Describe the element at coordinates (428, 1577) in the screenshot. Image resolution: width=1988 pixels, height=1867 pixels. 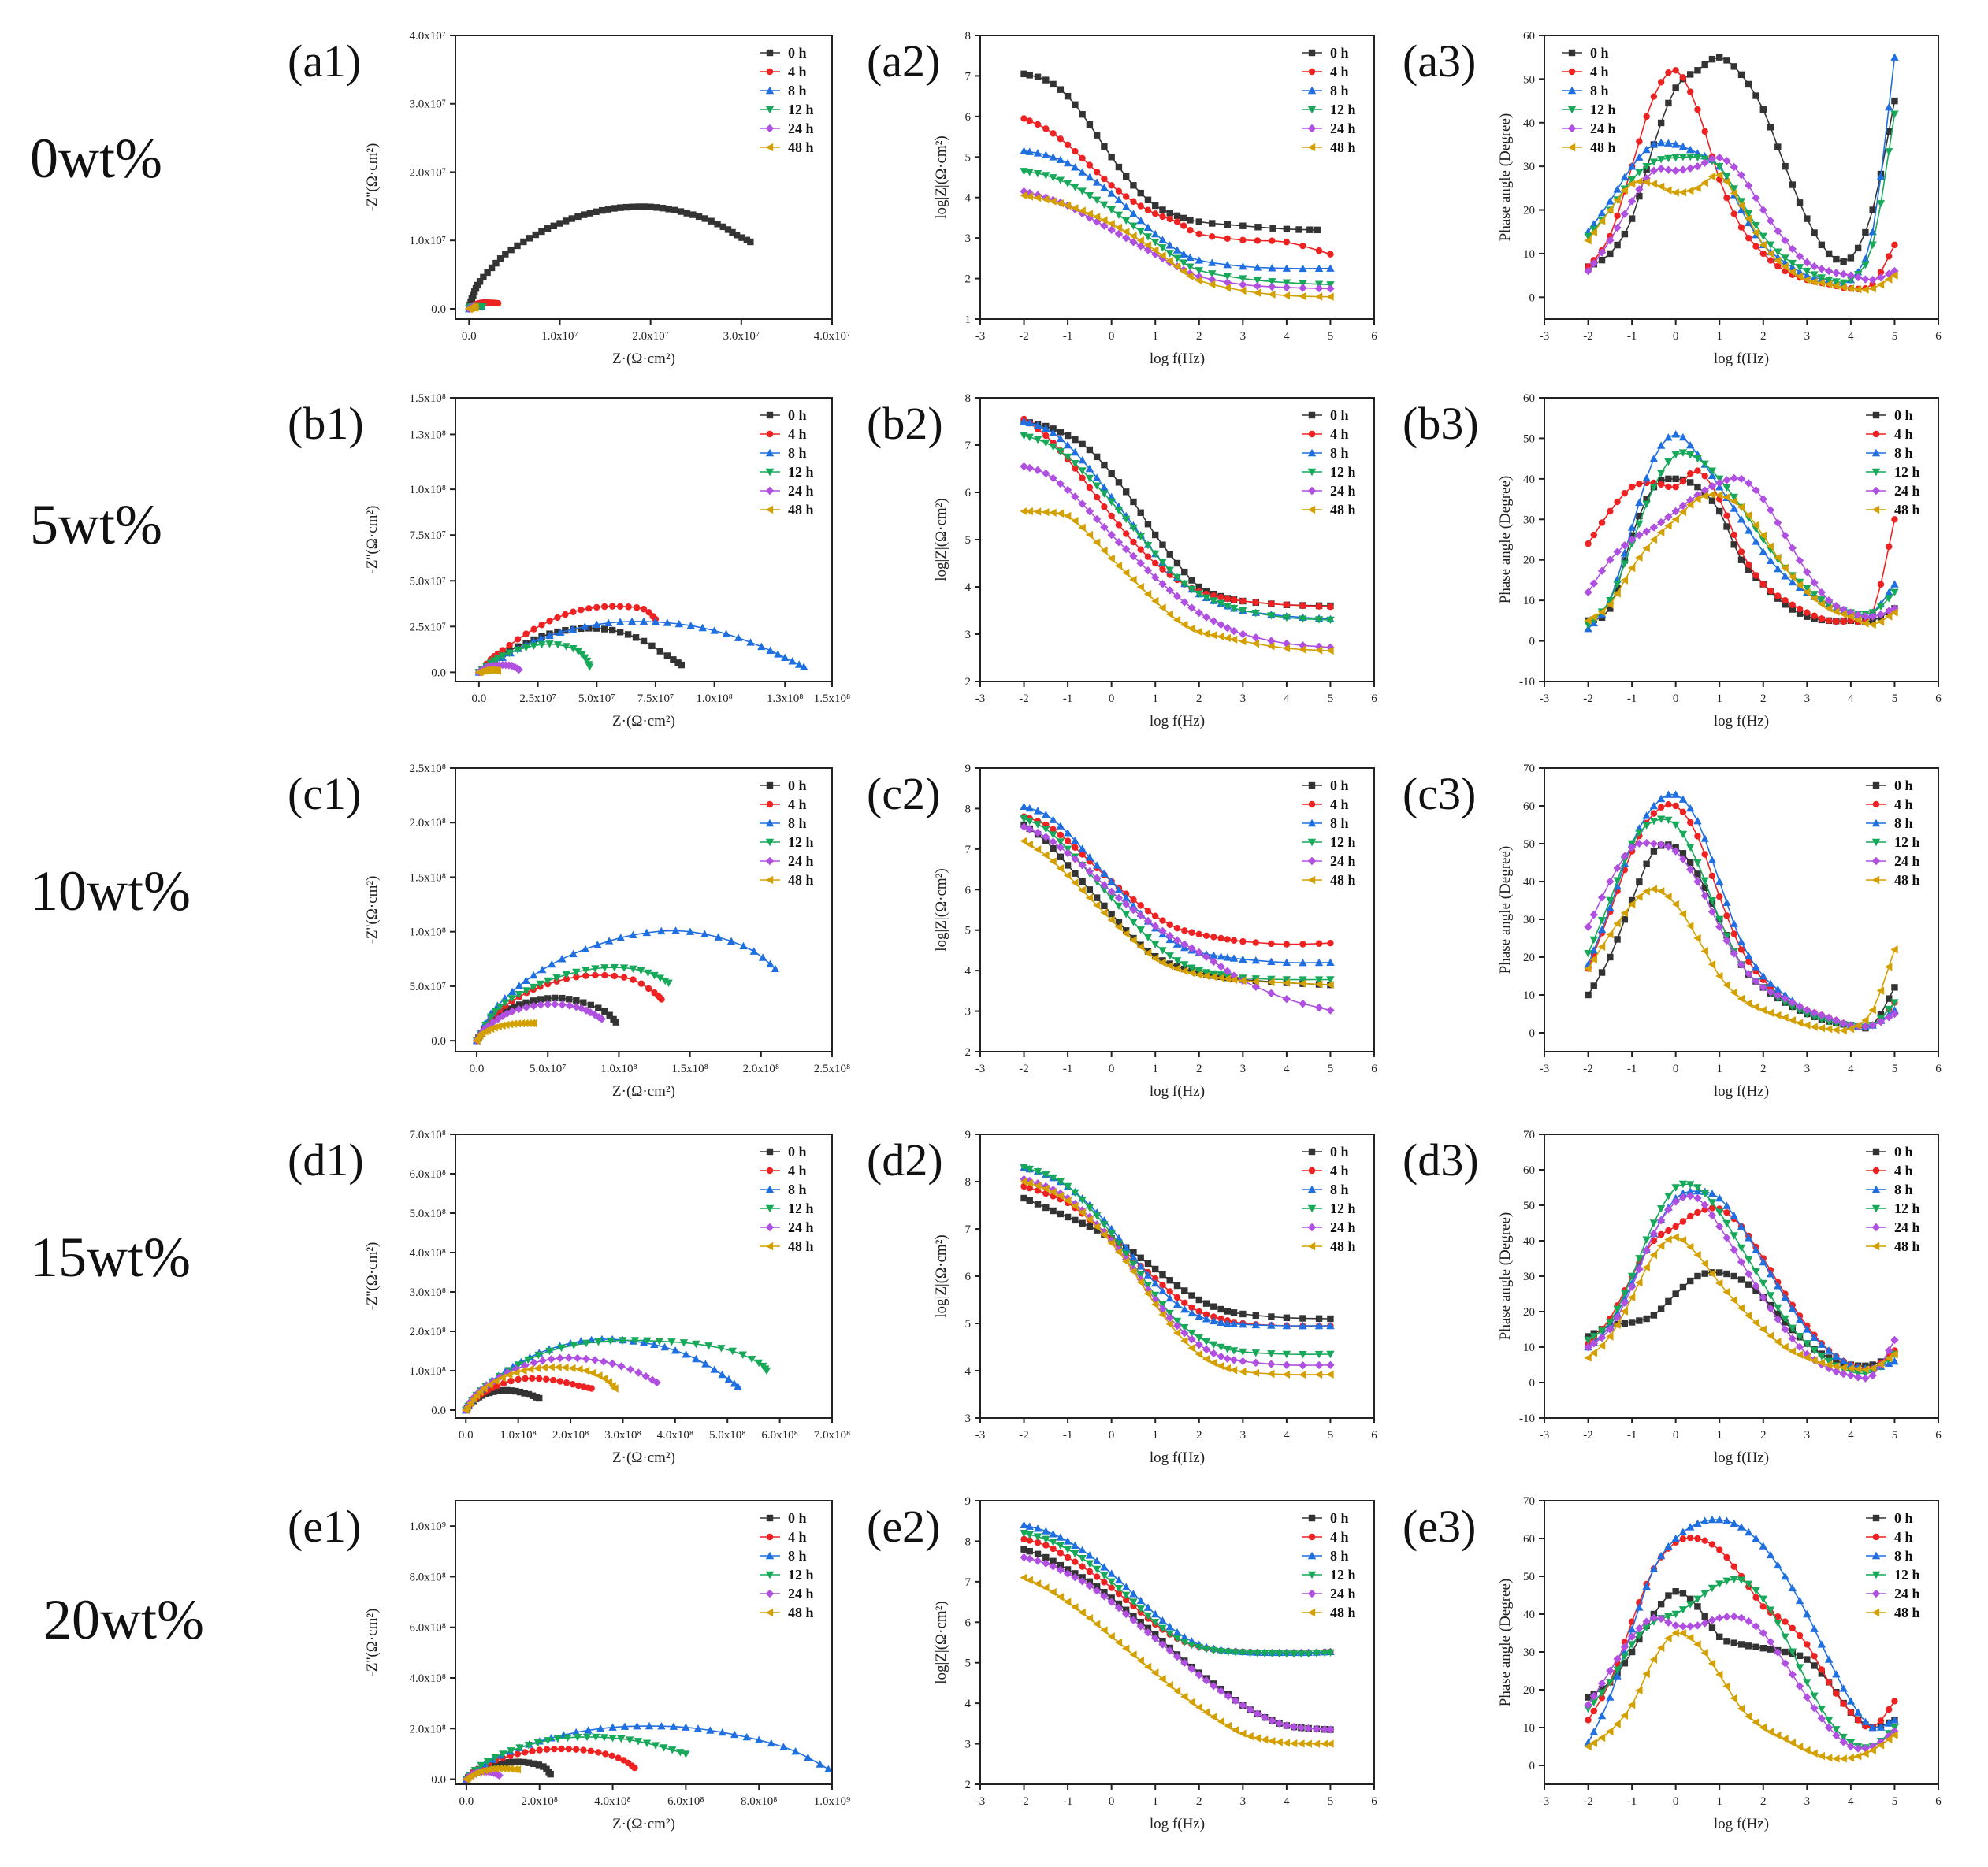
I see `y-tick-label: 8.0x10⁸` at that location.